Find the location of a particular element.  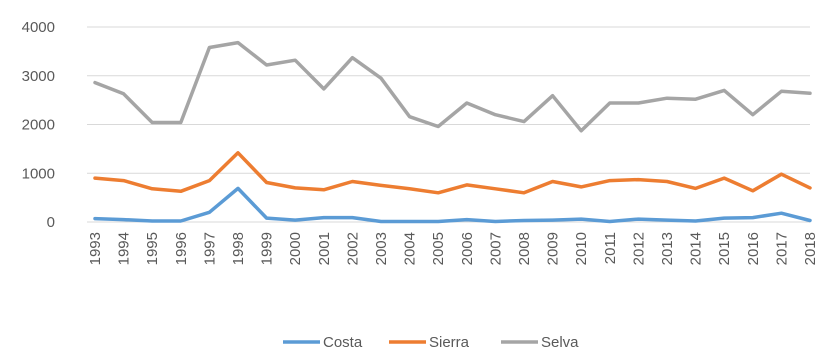

y-tick-label: 1000 is located at coordinates (38, 173).